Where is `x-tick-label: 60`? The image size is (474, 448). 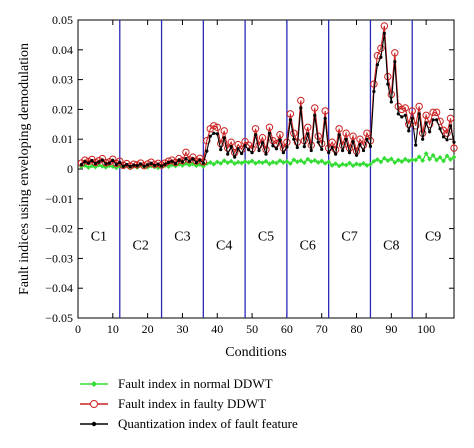
x-tick-label: 60 is located at coordinates (287, 329).